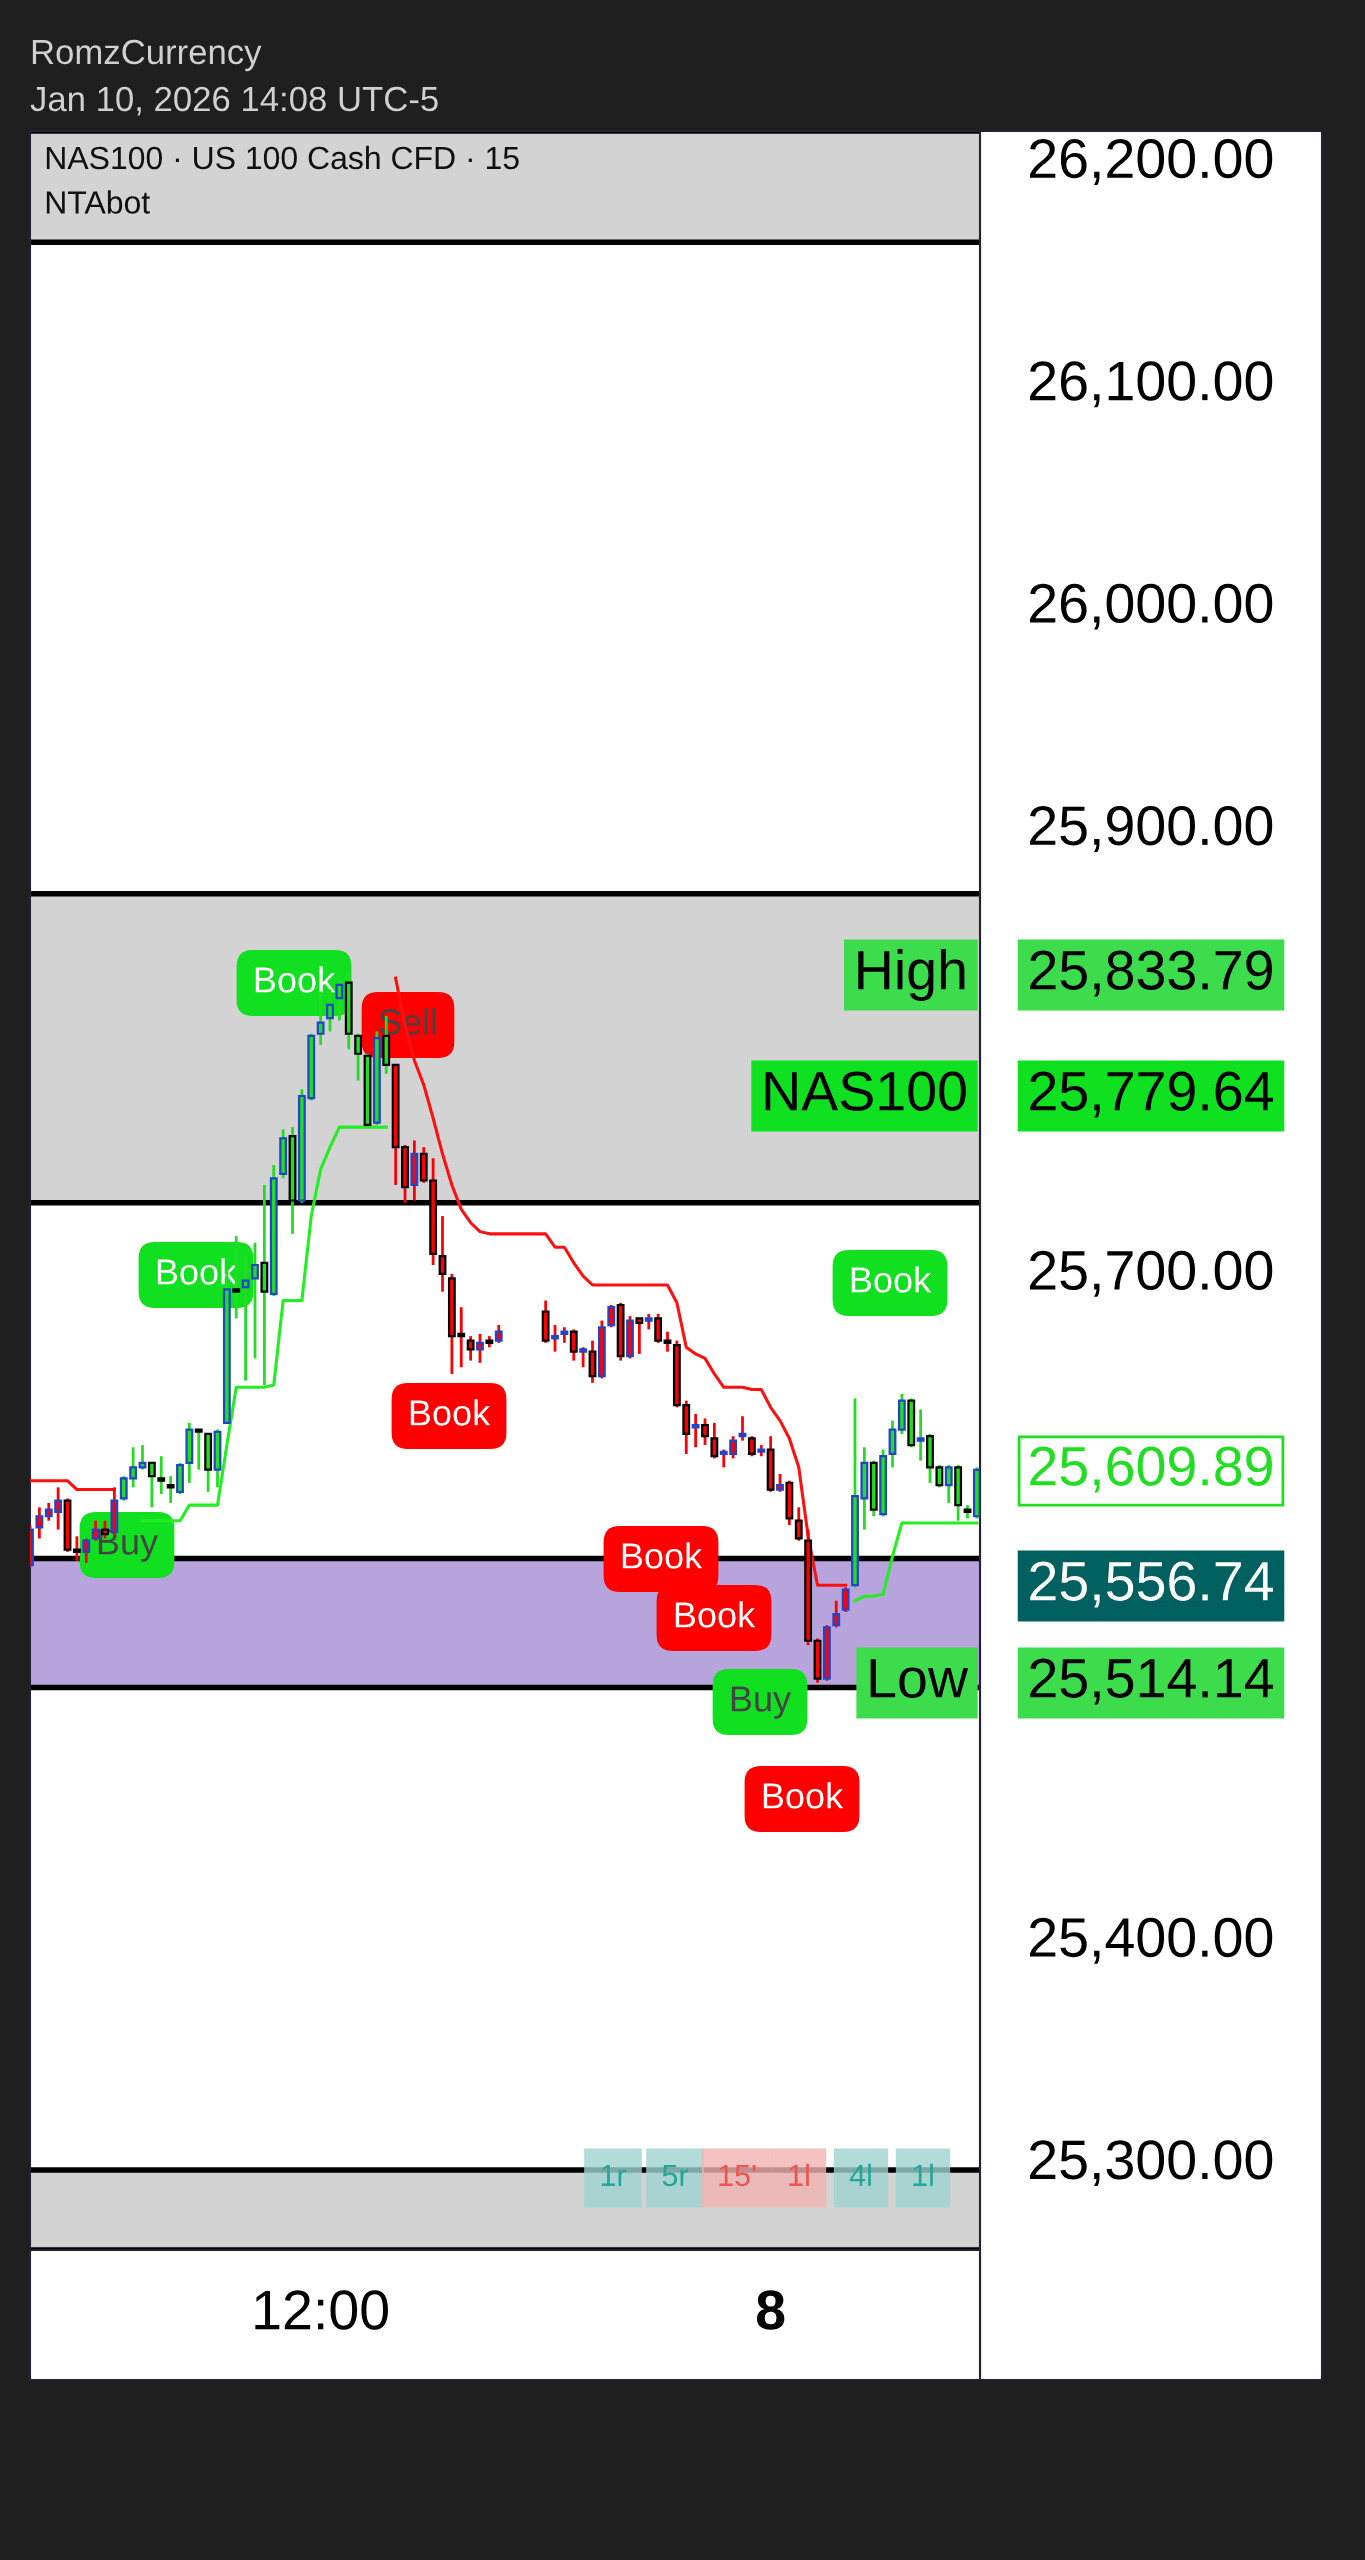  I want to click on annotation: High, so click(911, 975).